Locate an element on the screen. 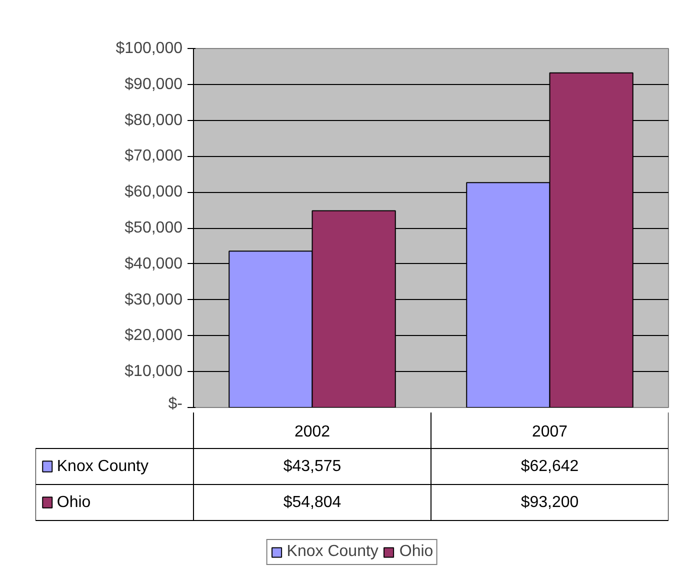 The image size is (694, 573). y-tick-label: $70,000 is located at coordinates (153, 156).